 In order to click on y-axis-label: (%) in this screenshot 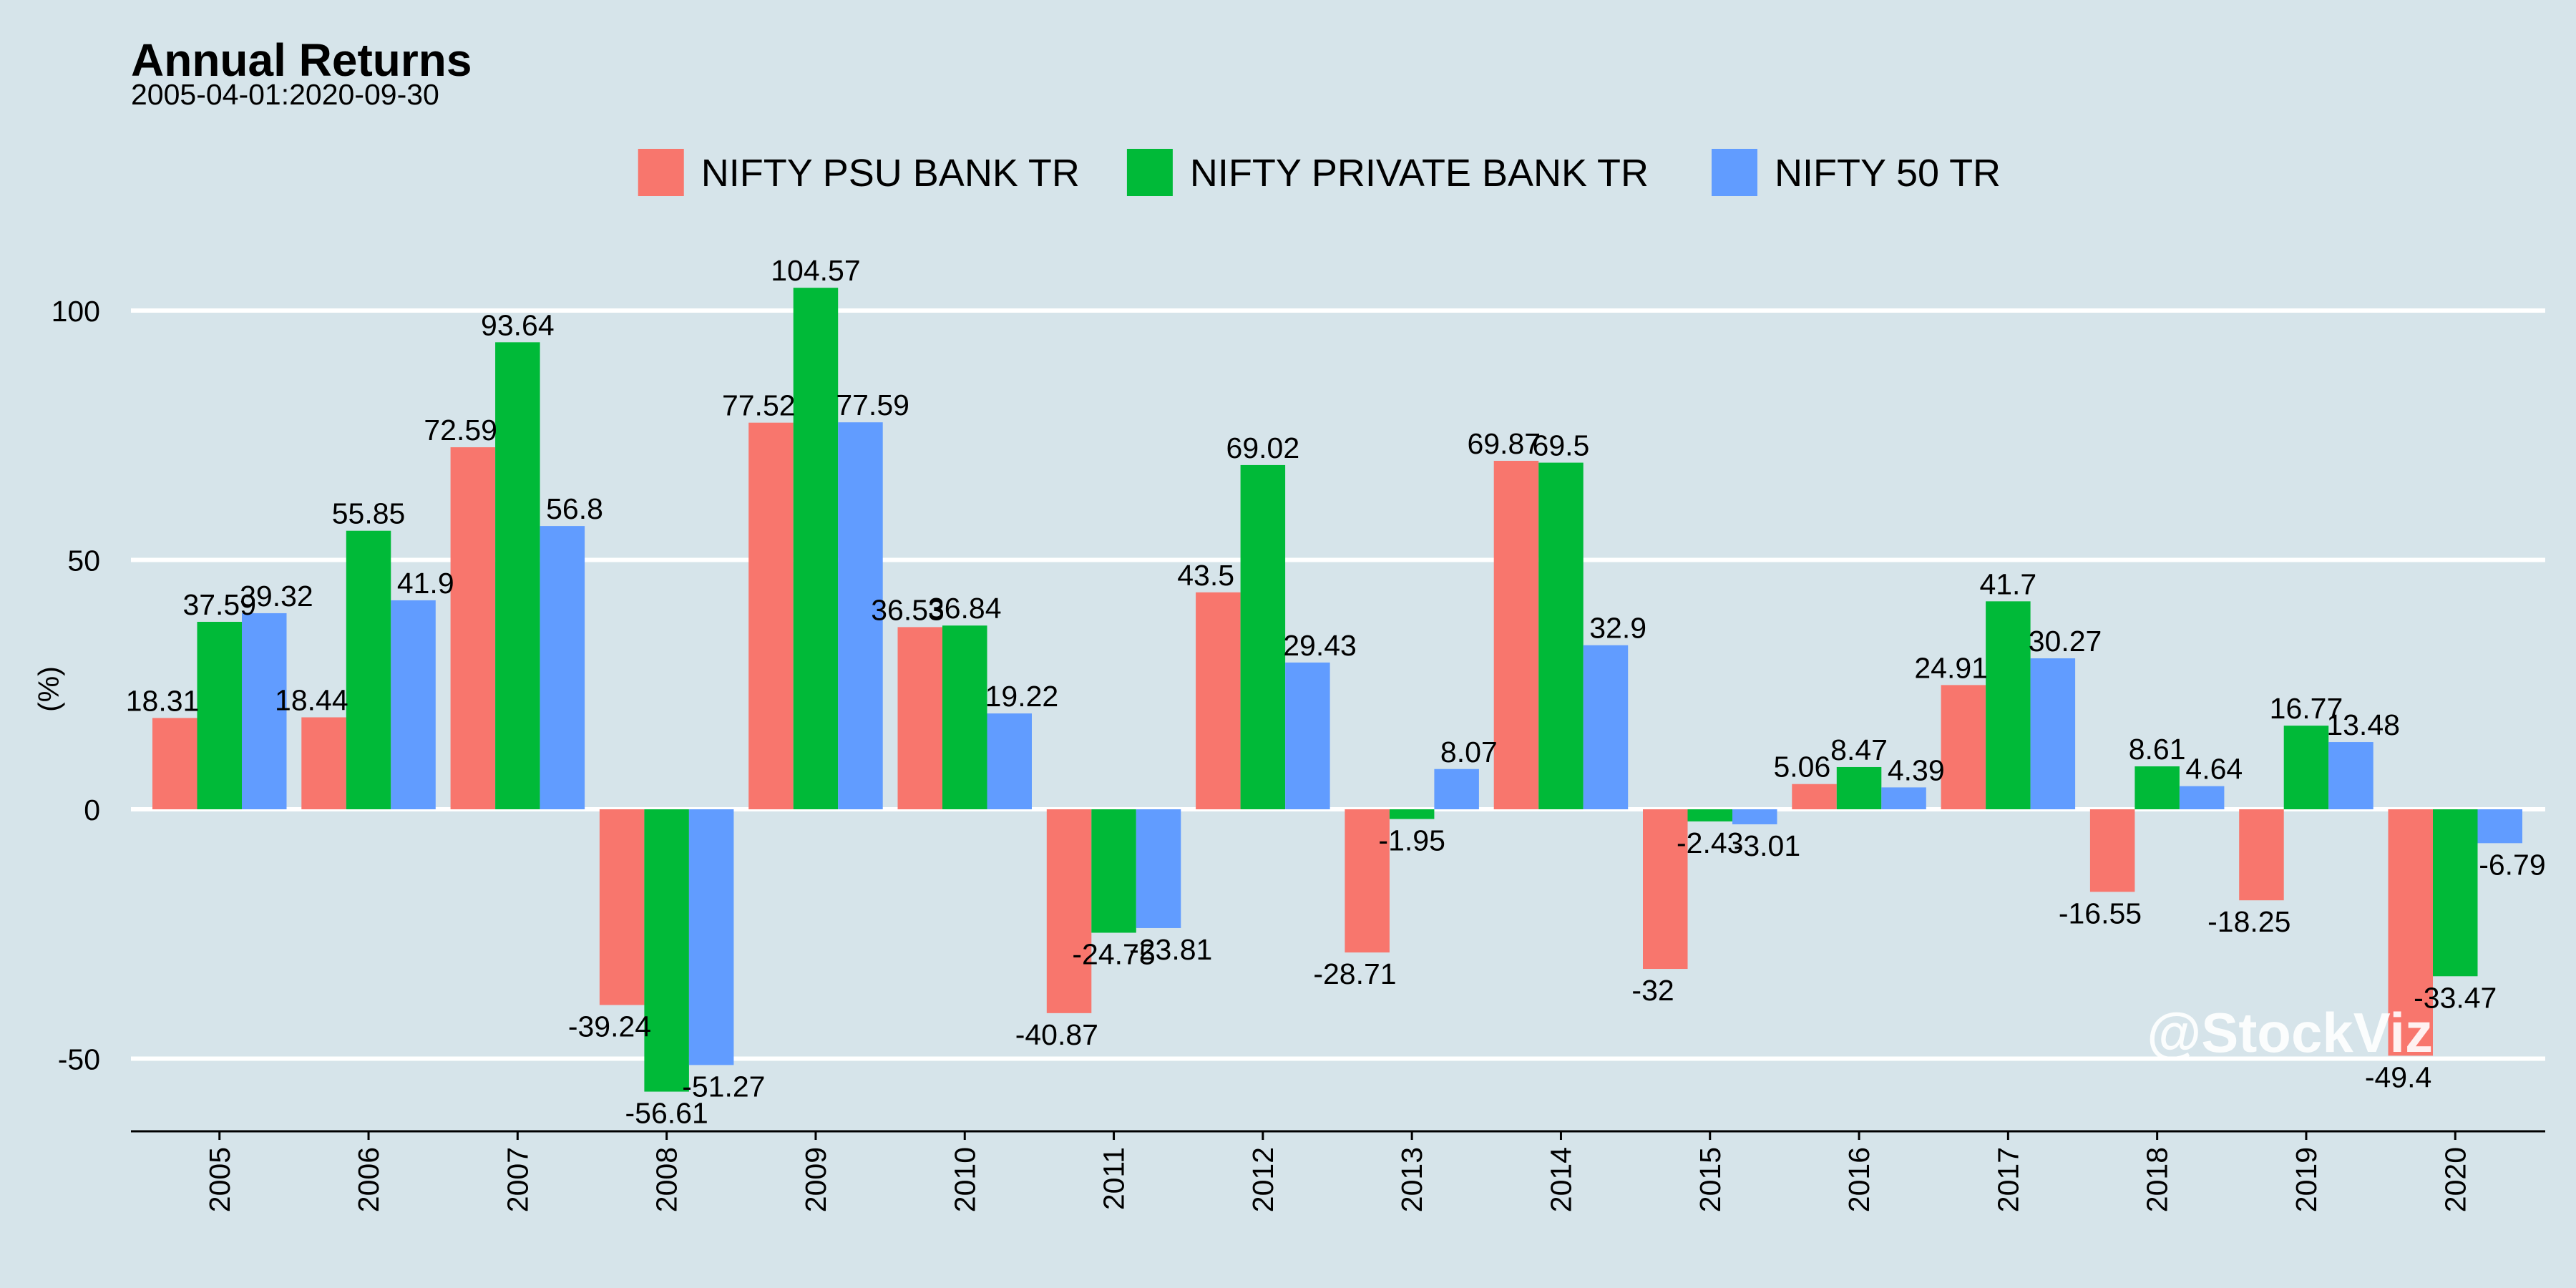, I will do `click(48, 689)`.